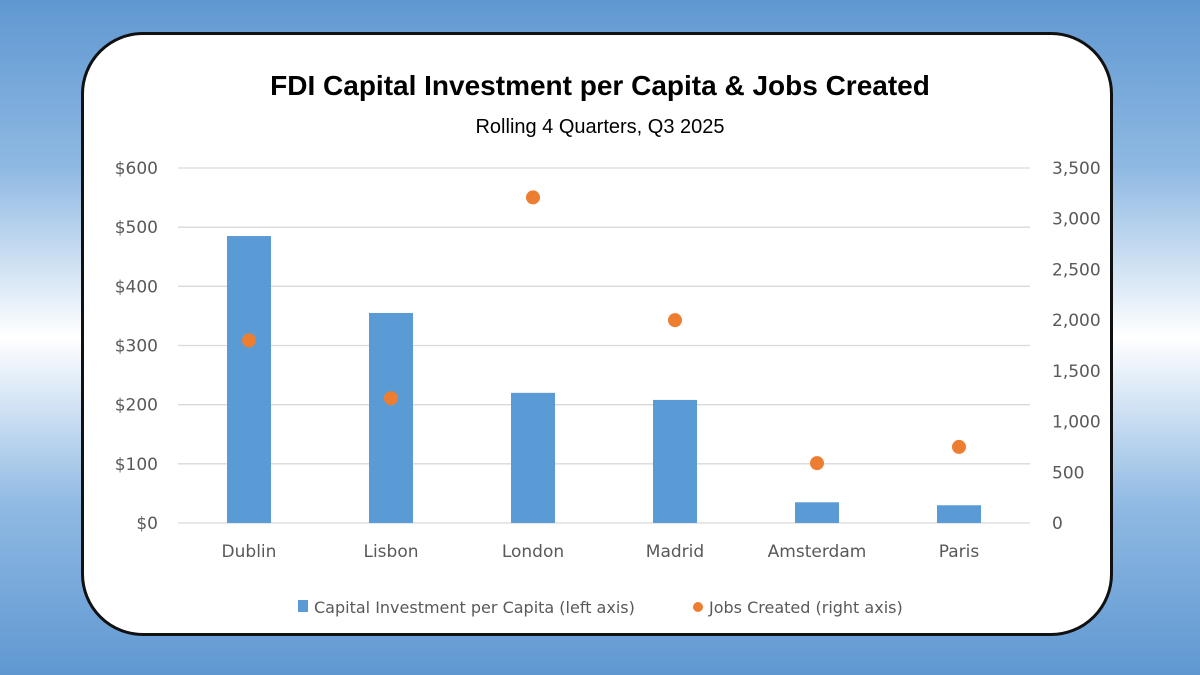 The height and width of the screenshot is (675, 1200). What do you see at coordinates (136, 406) in the screenshot?
I see `left-axis-tick-label: $200` at bounding box center [136, 406].